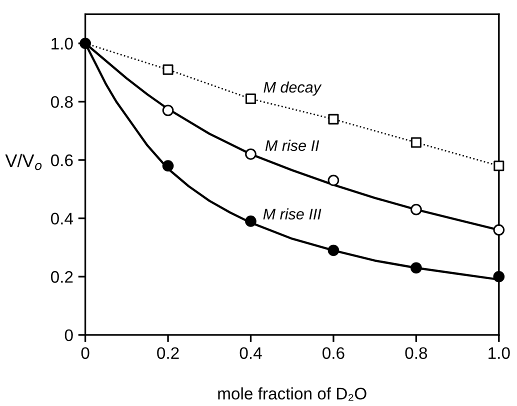 The image size is (517, 406). I want to click on y-tick-label: 0, so click(68, 335).